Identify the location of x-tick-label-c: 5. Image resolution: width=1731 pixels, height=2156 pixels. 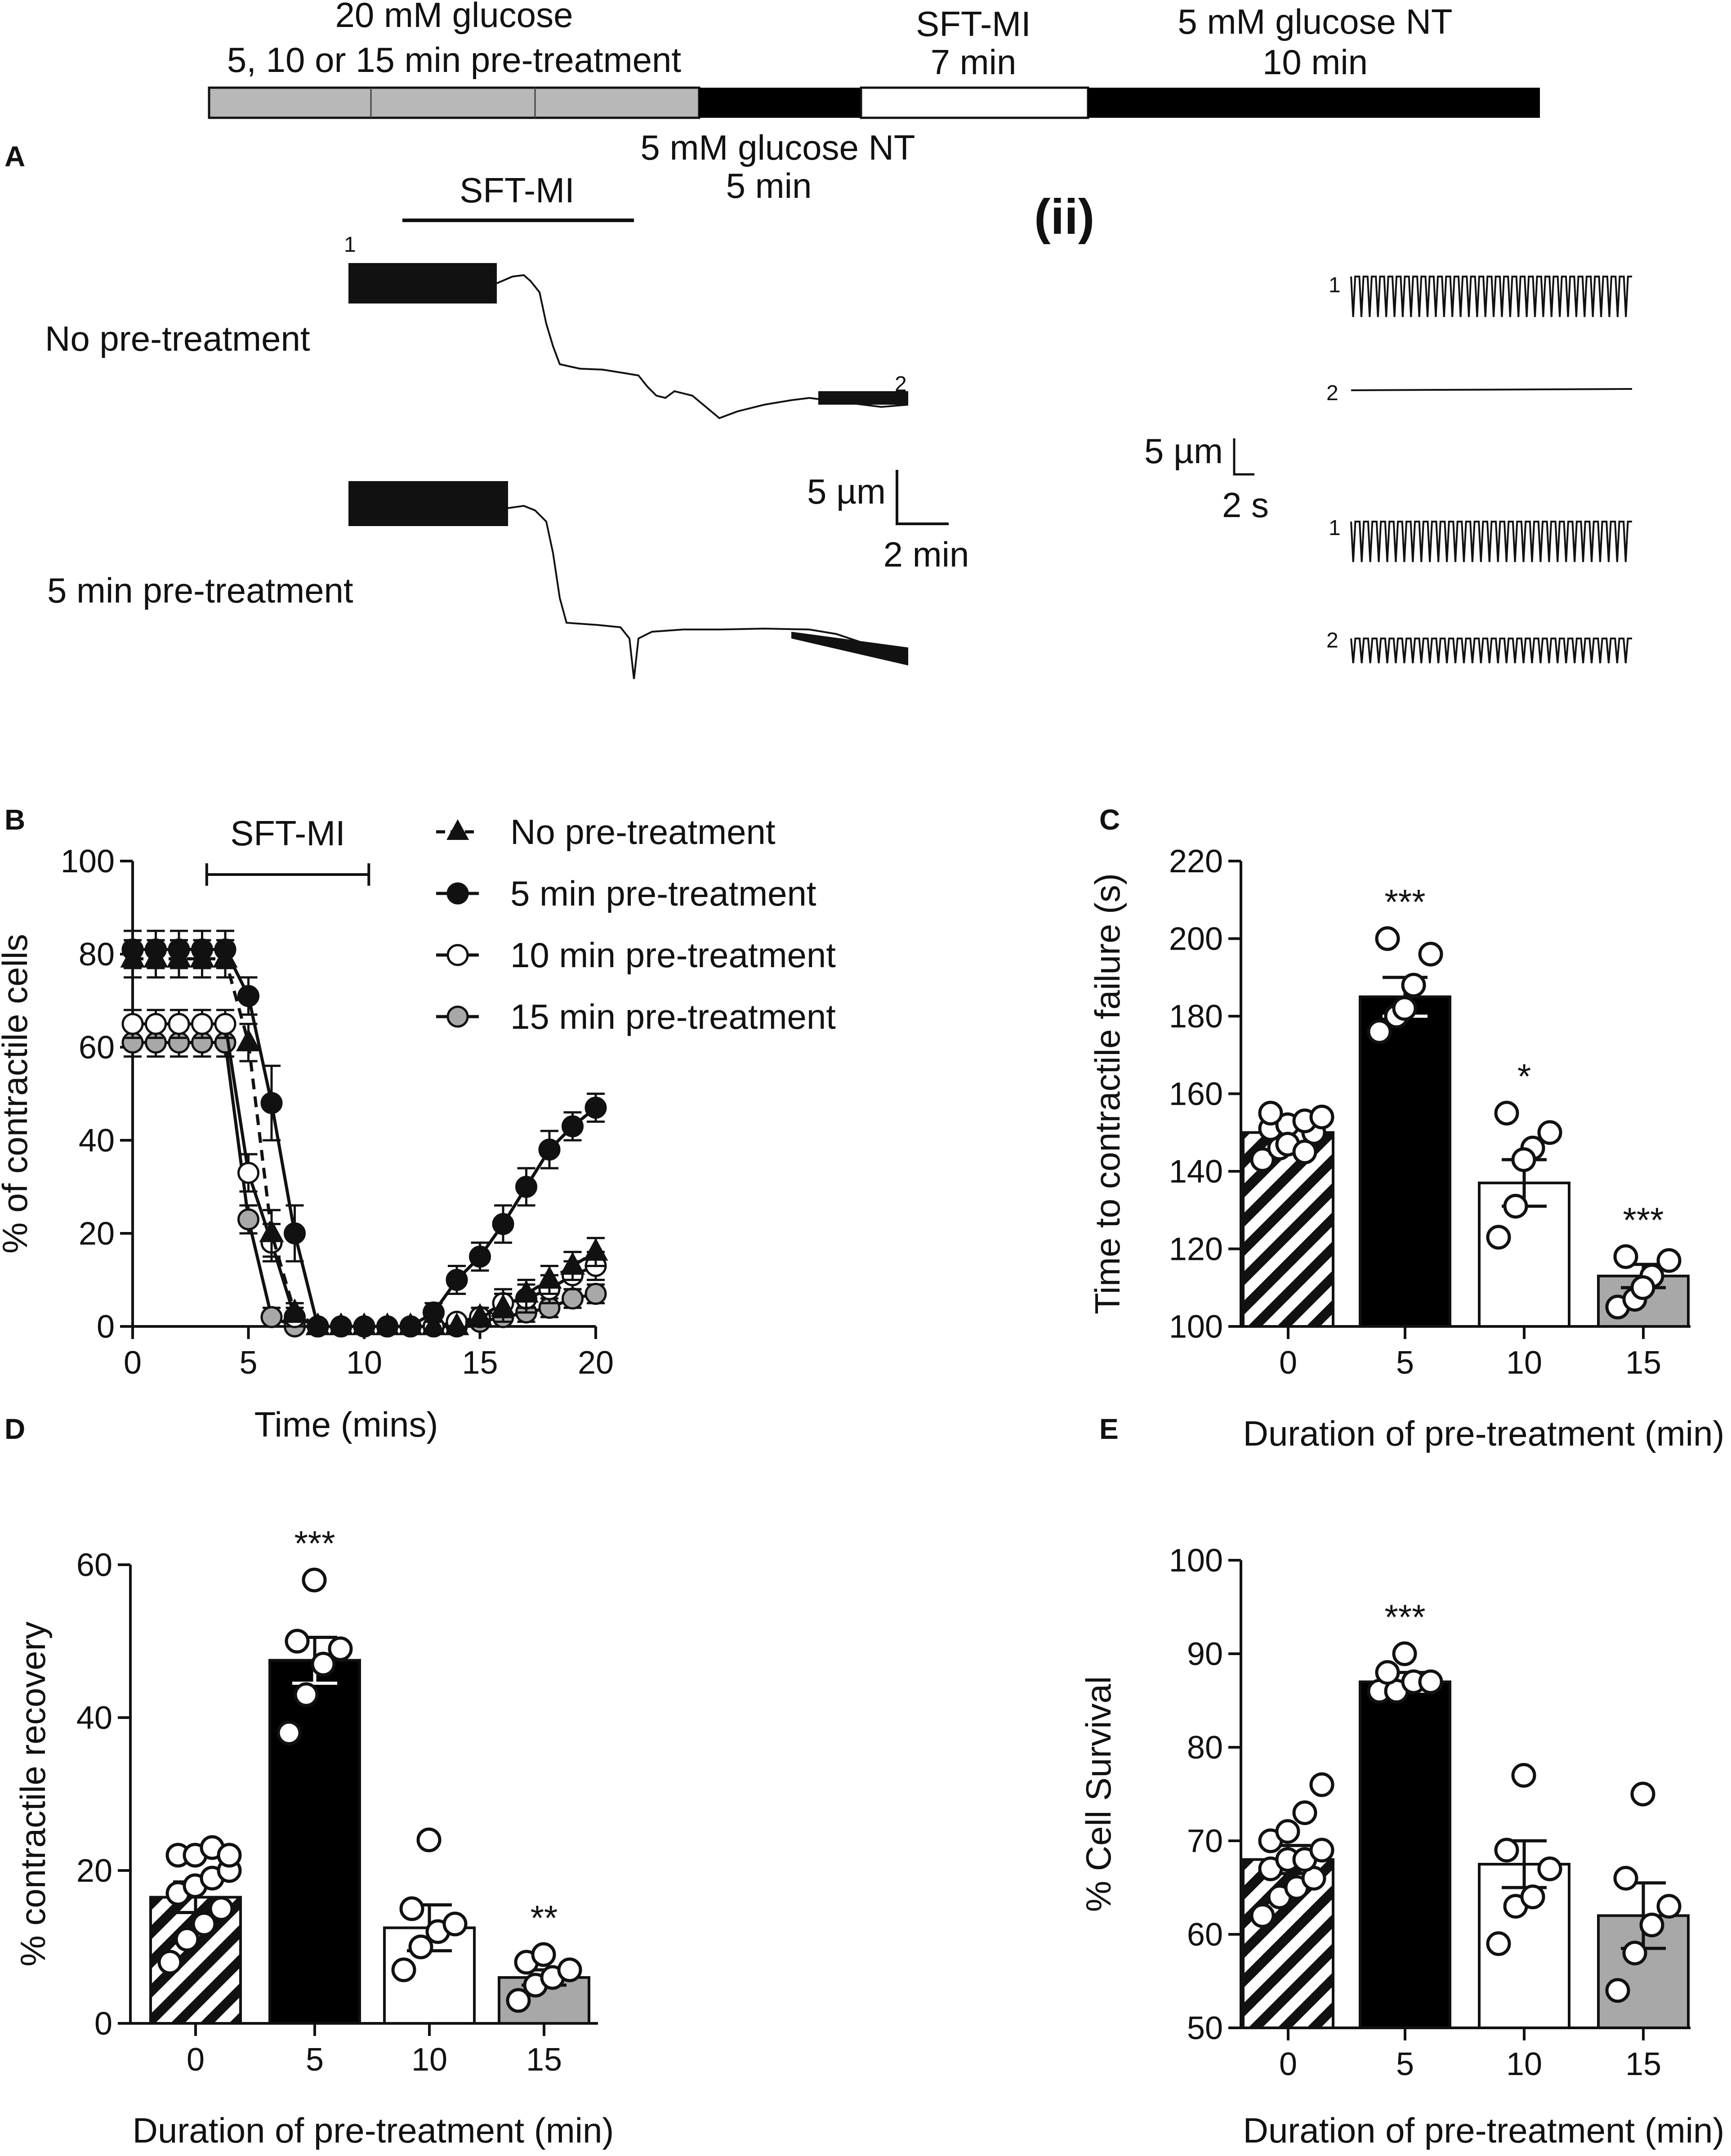
(1405, 1363).